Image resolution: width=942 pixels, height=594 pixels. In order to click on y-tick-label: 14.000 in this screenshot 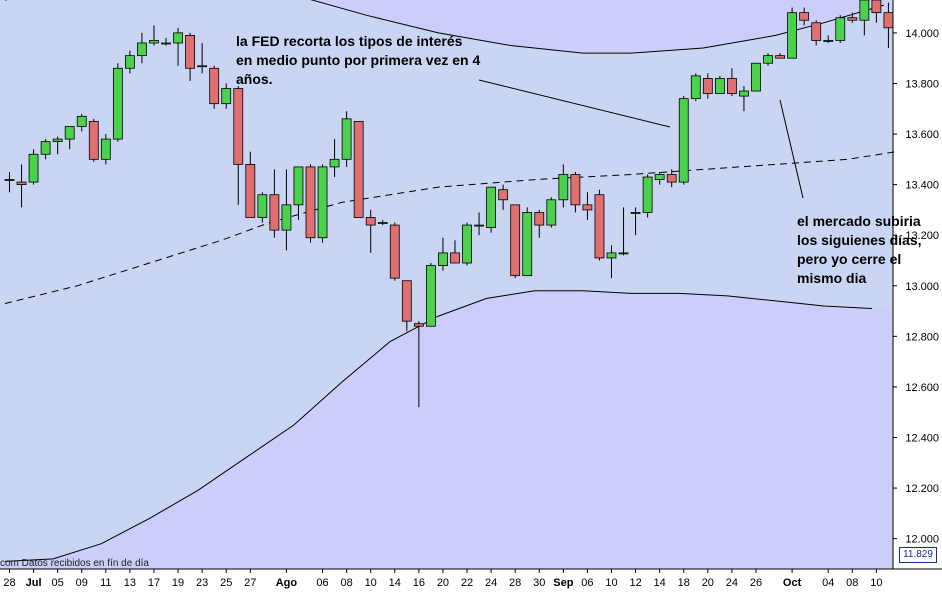, I will do `click(922, 34)`.